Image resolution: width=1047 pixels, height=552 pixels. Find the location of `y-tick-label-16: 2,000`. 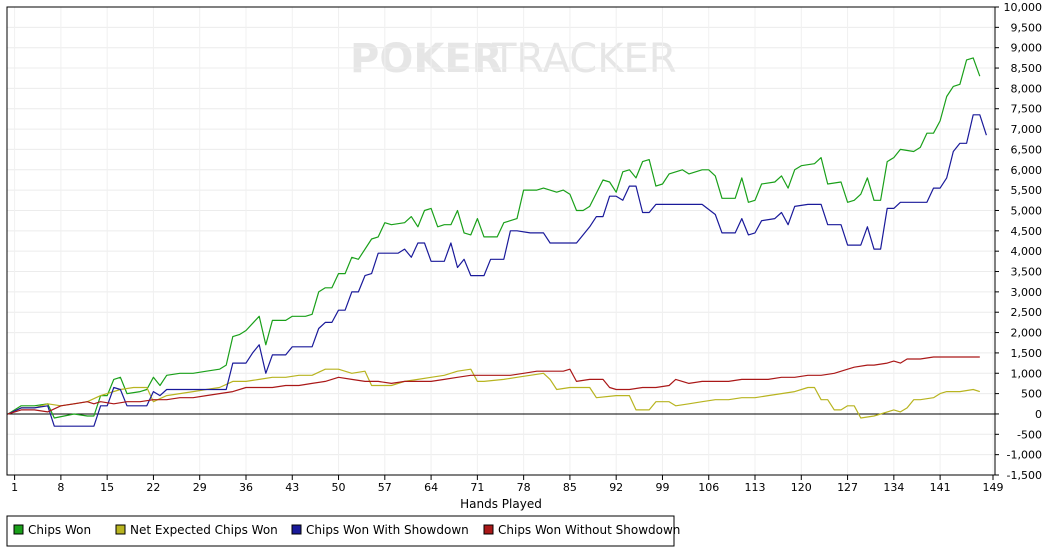

y-tick-label-16: 2,000 is located at coordinates (1027, 333).